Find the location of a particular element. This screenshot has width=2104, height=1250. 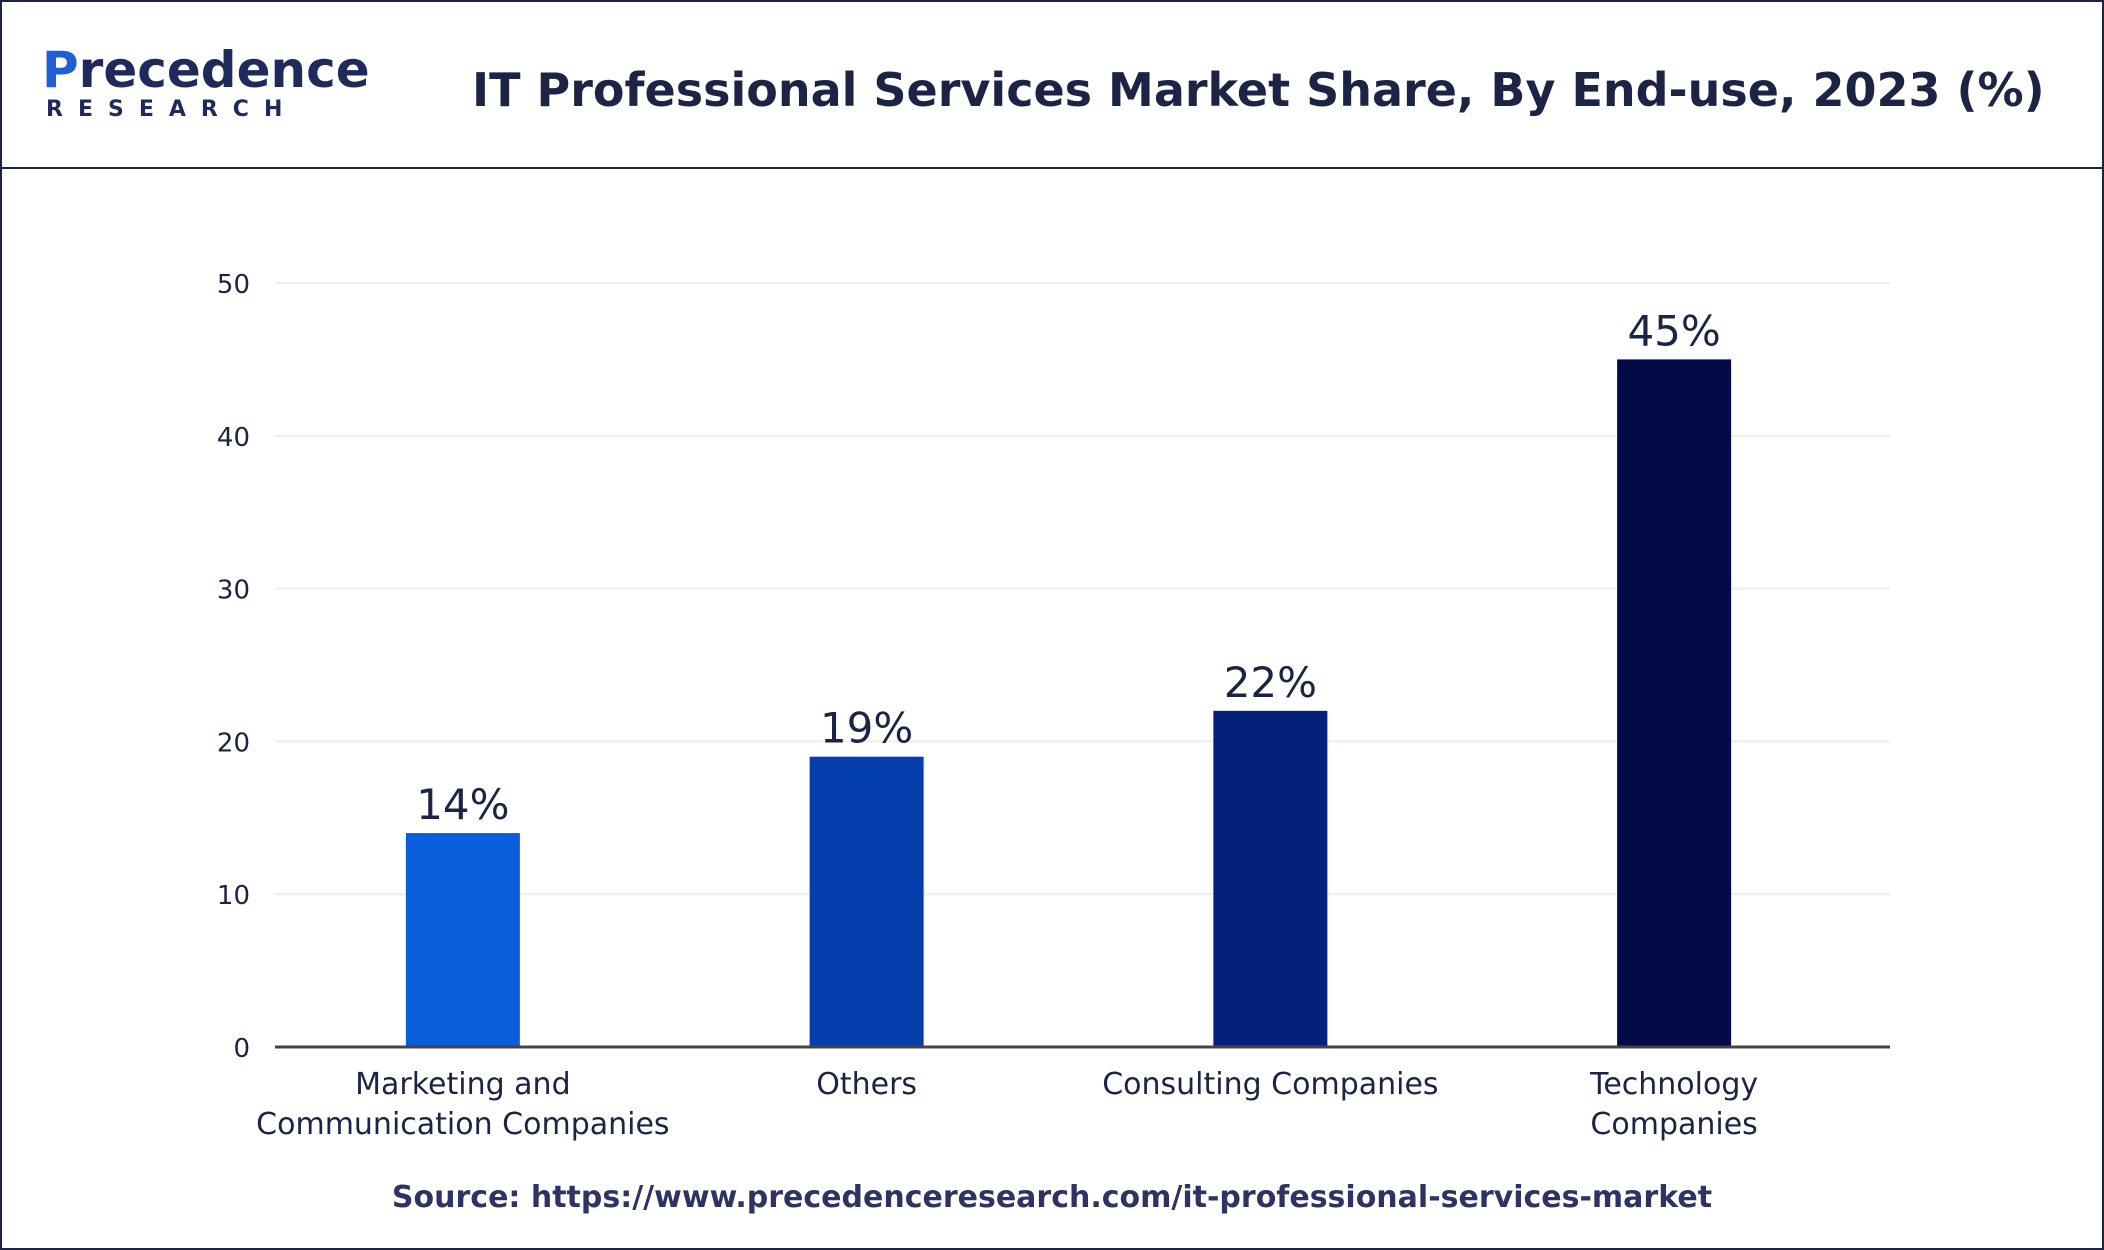

y-tick-label: 20 is located at coordinates (233, 743).